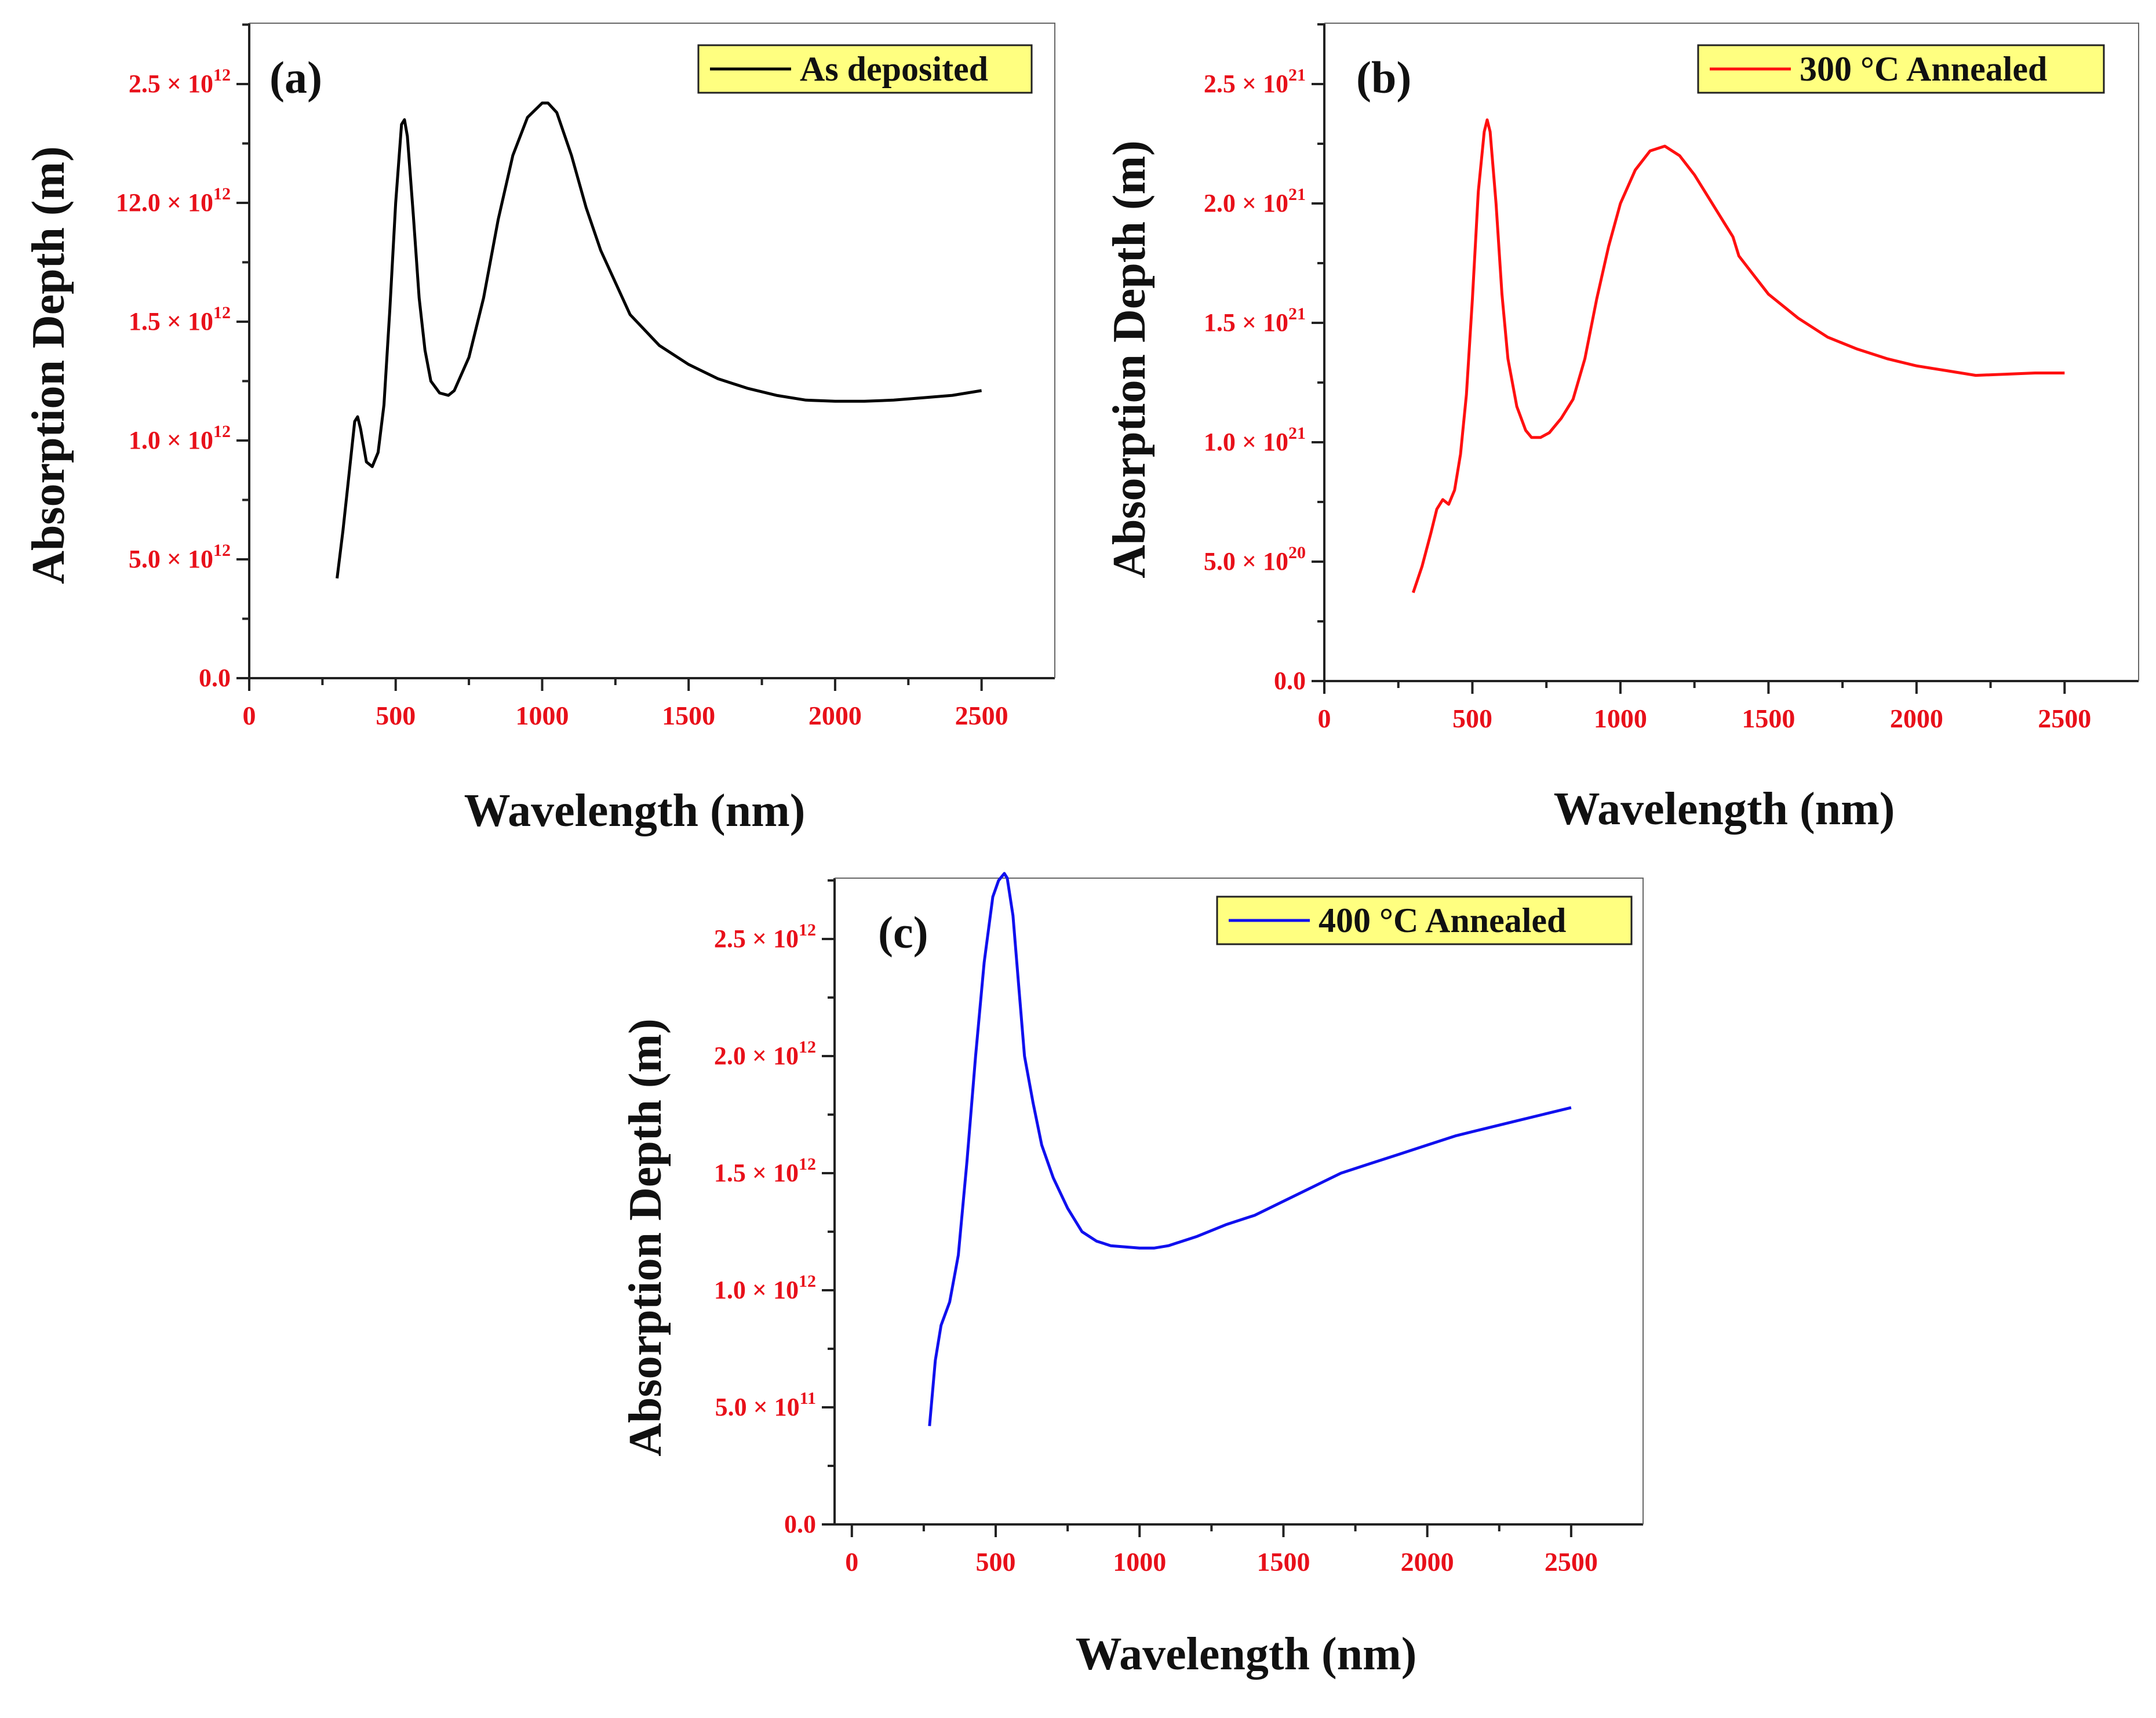 This screenshot has height=1718, width=2156. What do you see at coordinates (1427, 1562) in the screenshot?
I see `panel-c-x-tick-label: 2000` at bounding box center [1427, 1562].